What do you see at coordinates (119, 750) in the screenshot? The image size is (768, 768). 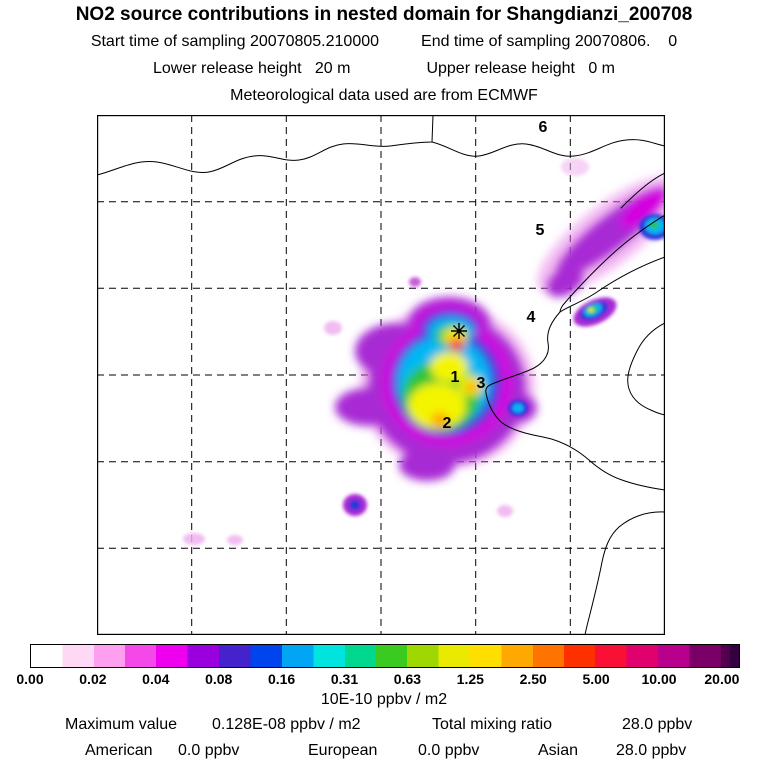 I see `region-american-label: American` at bounding box center [119, 750].